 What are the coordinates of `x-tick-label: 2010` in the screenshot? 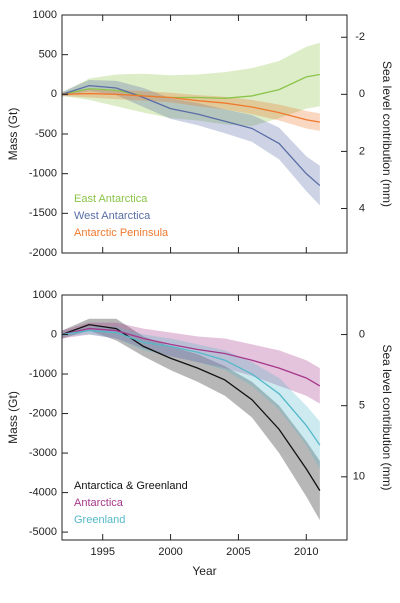 It's located at (306, 552).